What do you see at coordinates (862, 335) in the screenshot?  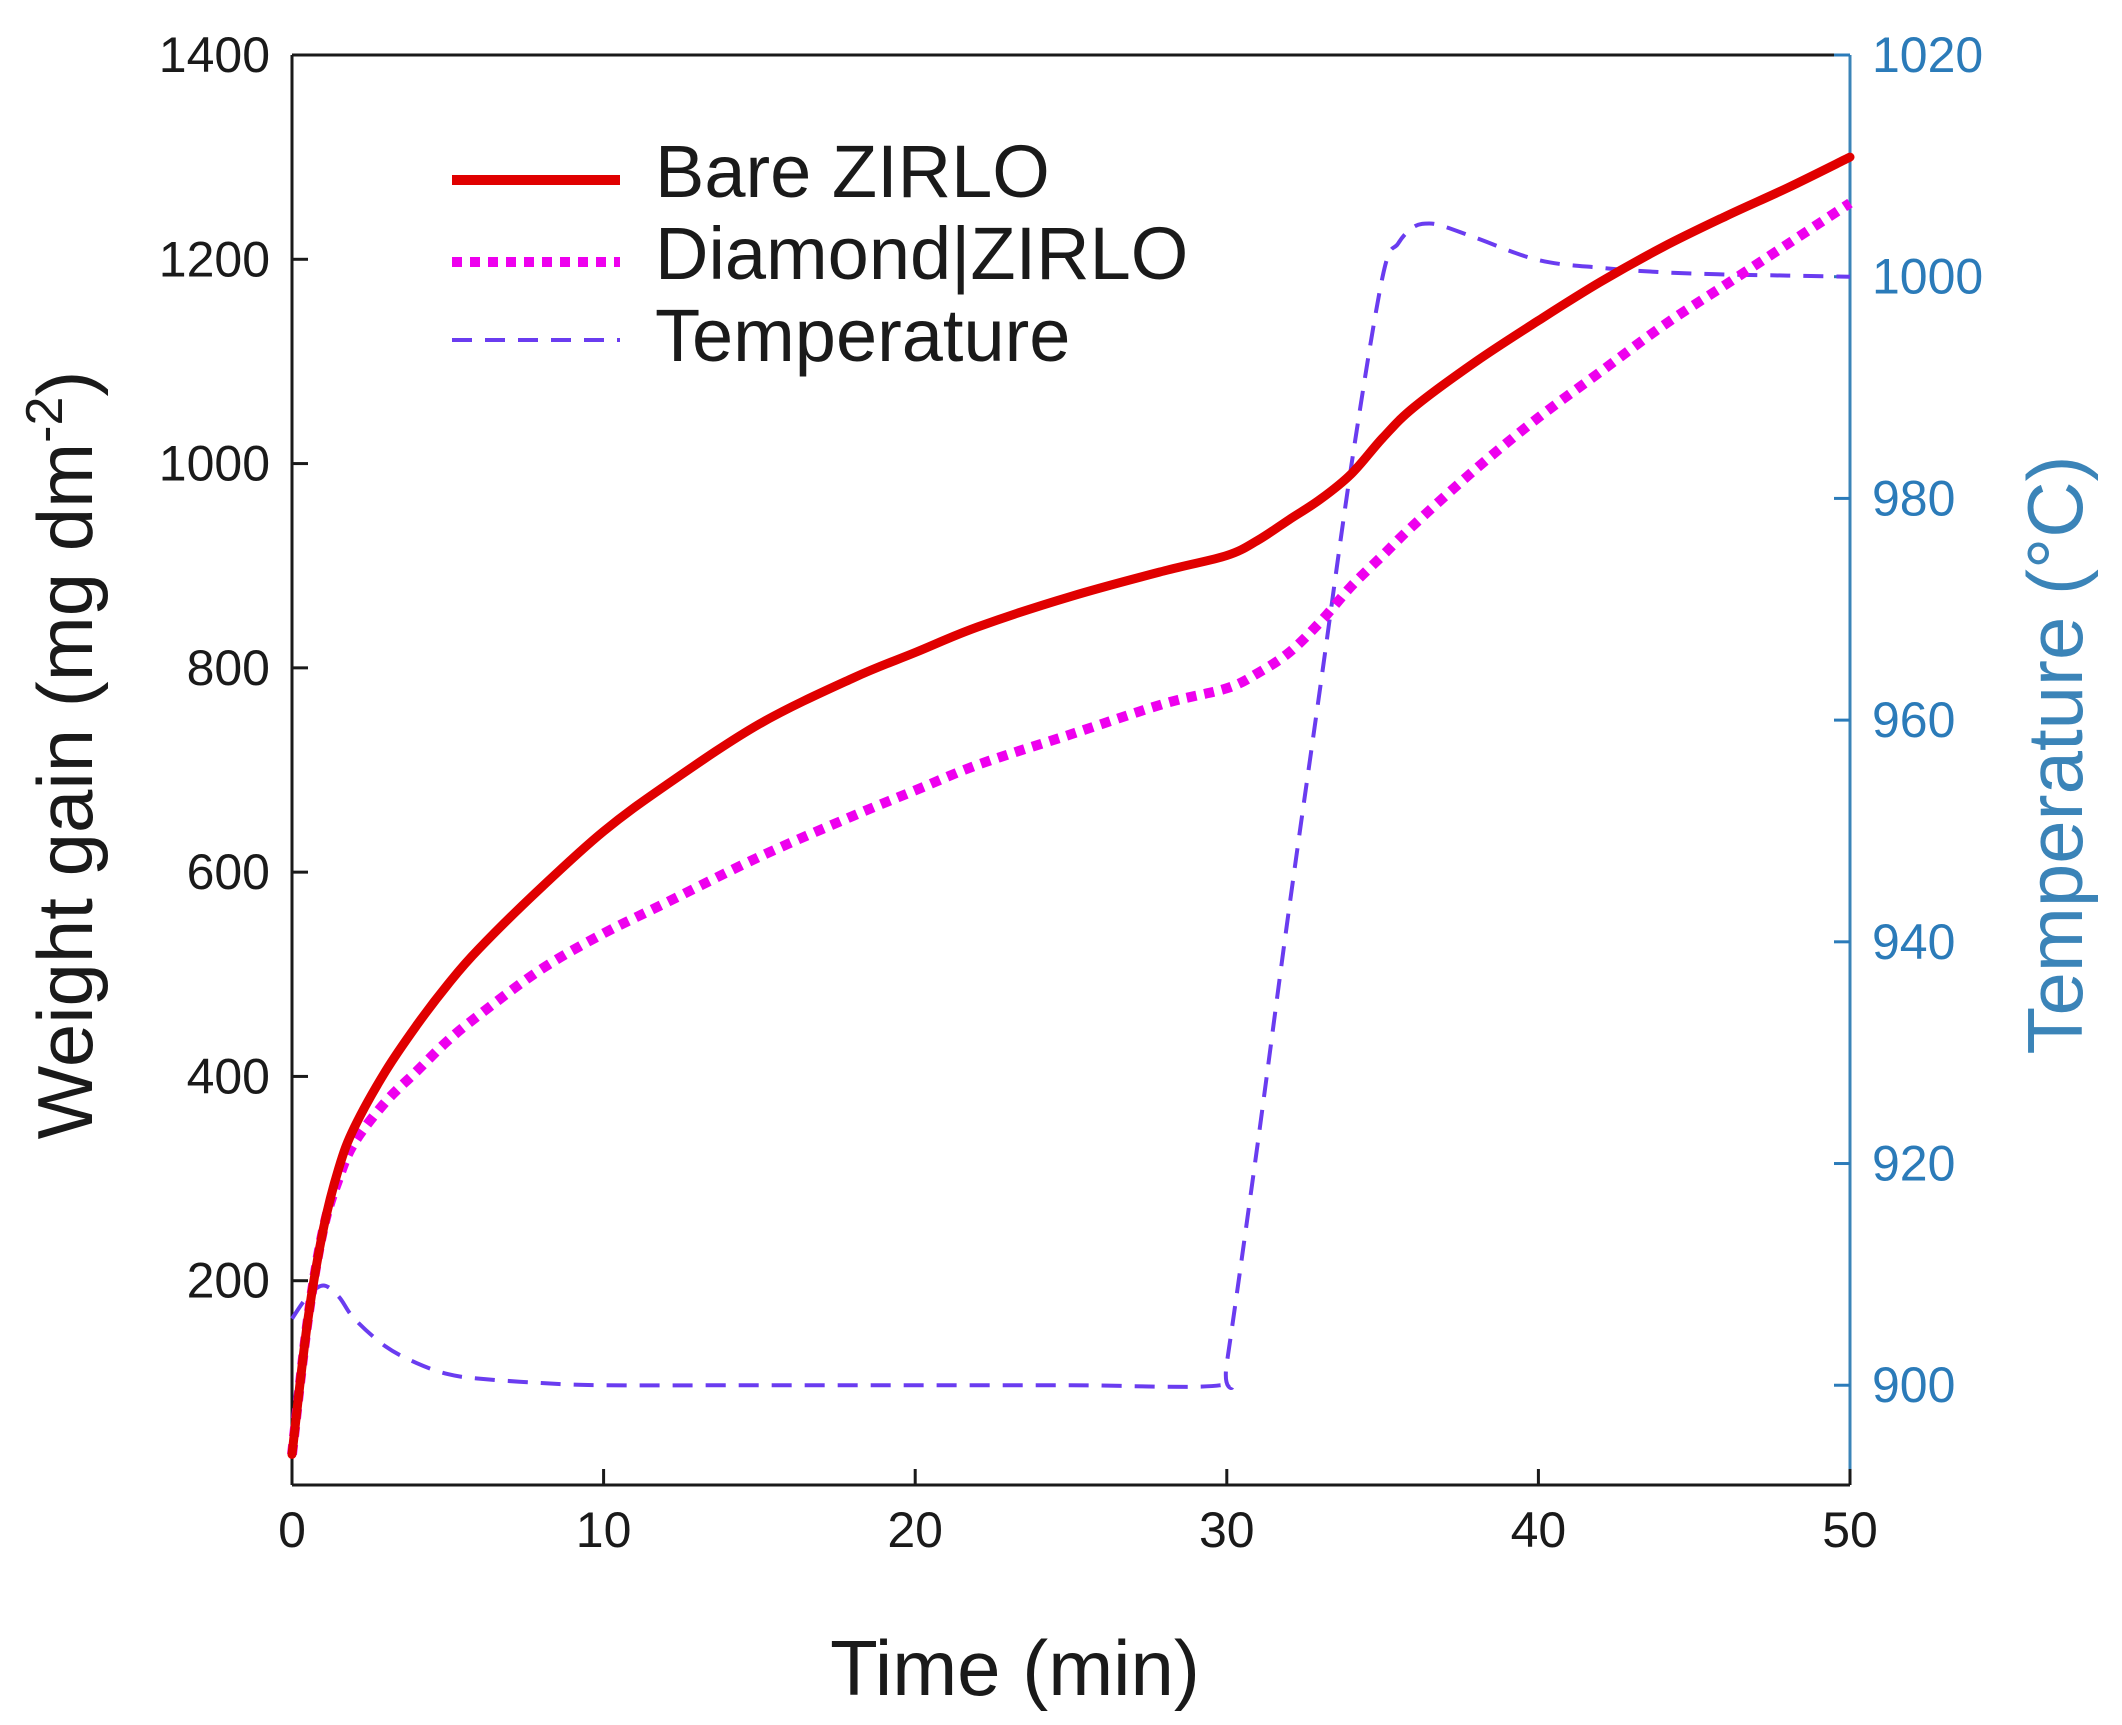 I see `legend-label-temperature: Temperature` at bounding box center [862, 335].